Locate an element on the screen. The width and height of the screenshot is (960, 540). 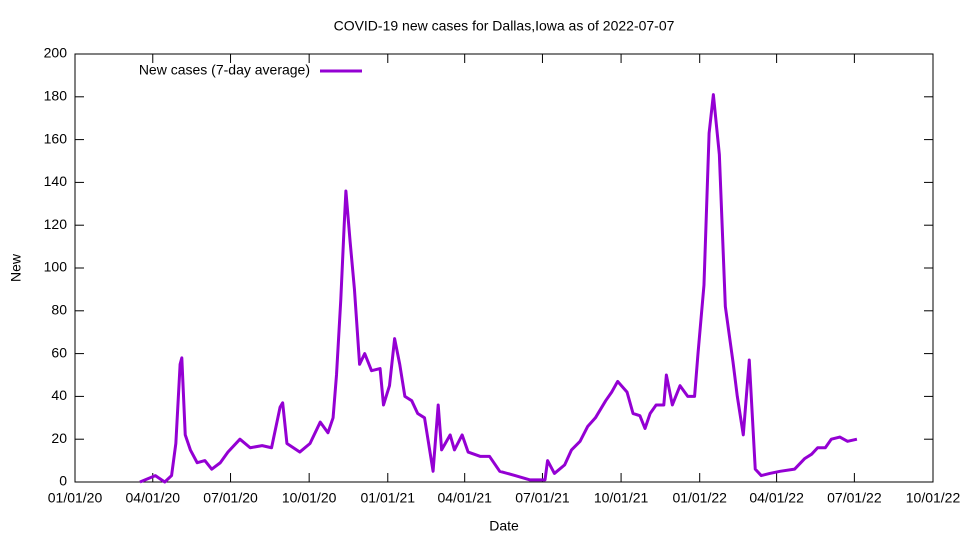
x-tick-label: 10/01/21 is located at coordinates (621, 498).